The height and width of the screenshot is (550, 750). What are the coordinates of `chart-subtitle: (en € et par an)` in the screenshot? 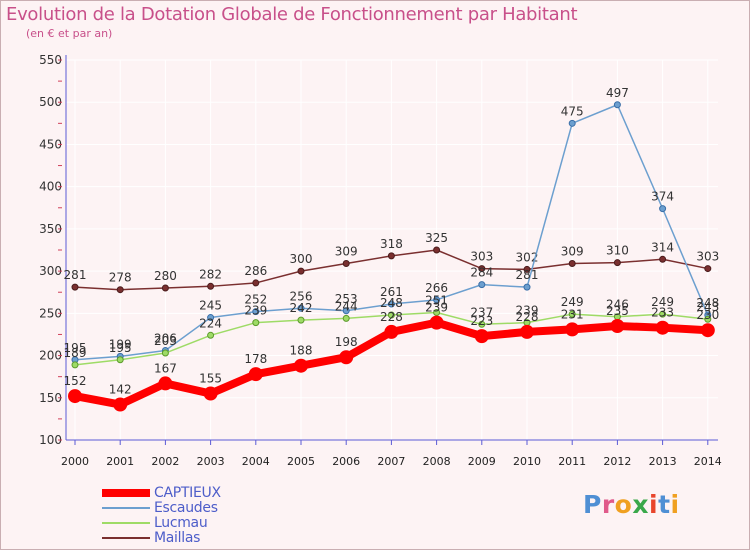 It's located at (69, 33).